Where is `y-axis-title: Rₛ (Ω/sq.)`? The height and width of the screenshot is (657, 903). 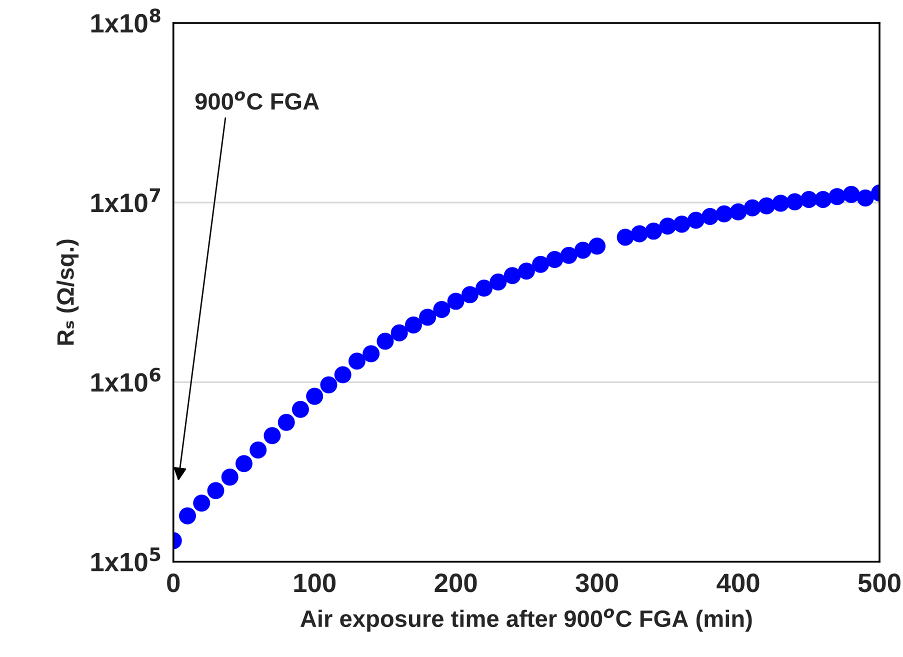
y-axis-title: Rₛ (Ω/sq.) is located at coordinates (67, 292).